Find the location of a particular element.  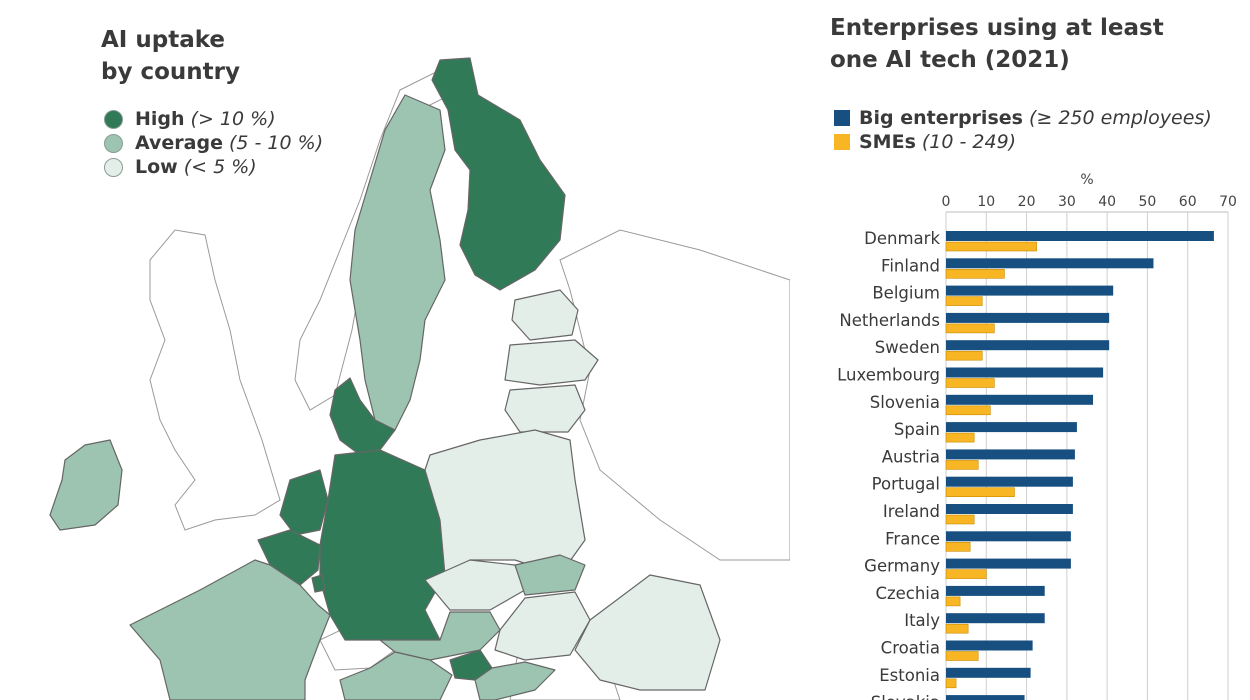

chart-legend-label-sme: SMEs is located at coordinates (887, 142).